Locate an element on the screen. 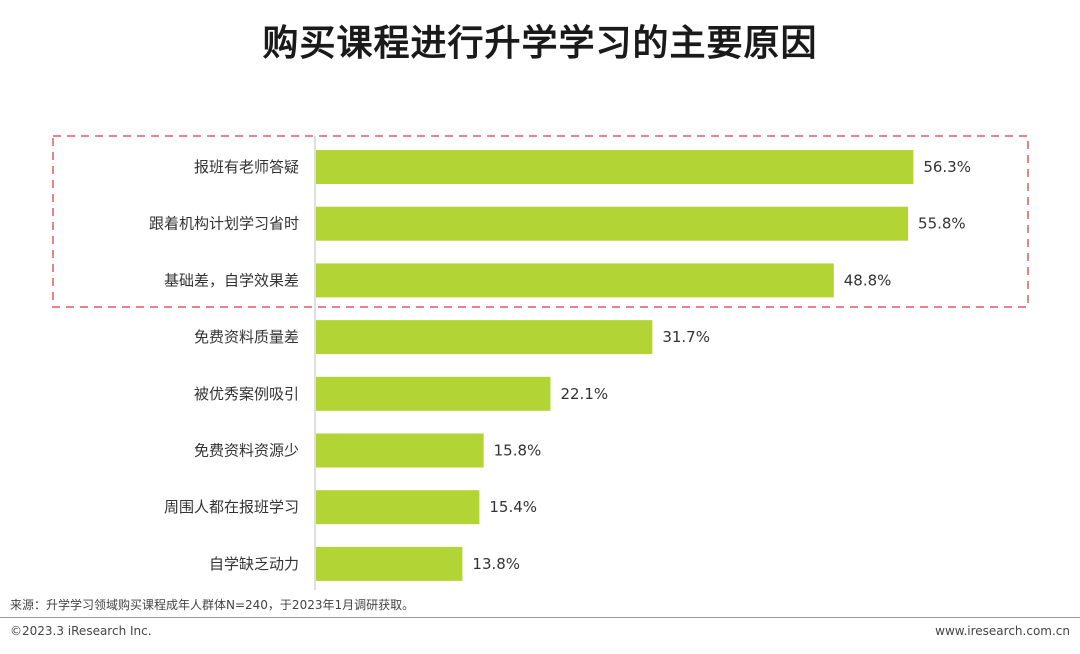 The height and width of the screenshot is (654, 1080). value-label: 48.8% is located at coordinates (868, 280).